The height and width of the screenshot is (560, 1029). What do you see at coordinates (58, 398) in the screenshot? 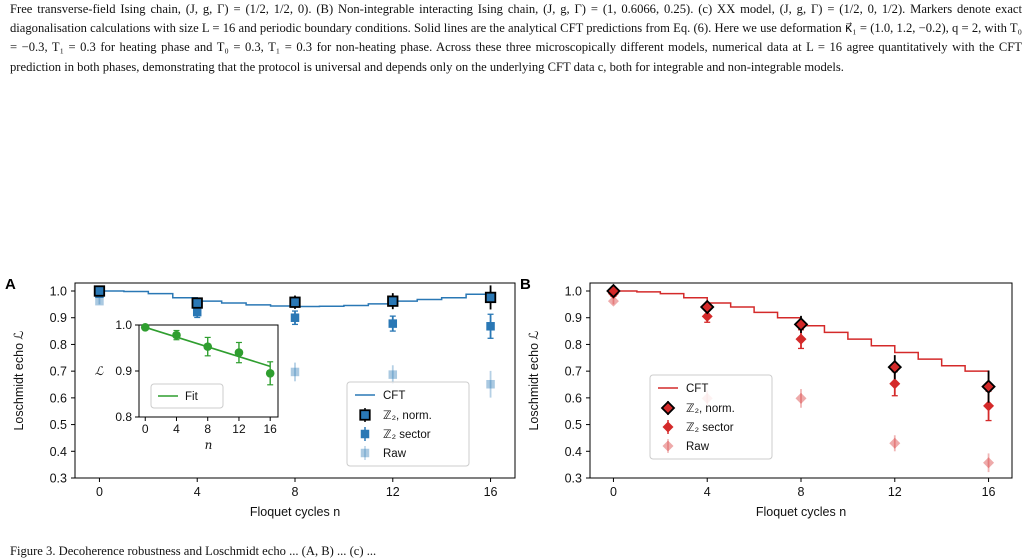
I see `panel-a-ytick-label: 0.6` at bounding box center [58, 398].